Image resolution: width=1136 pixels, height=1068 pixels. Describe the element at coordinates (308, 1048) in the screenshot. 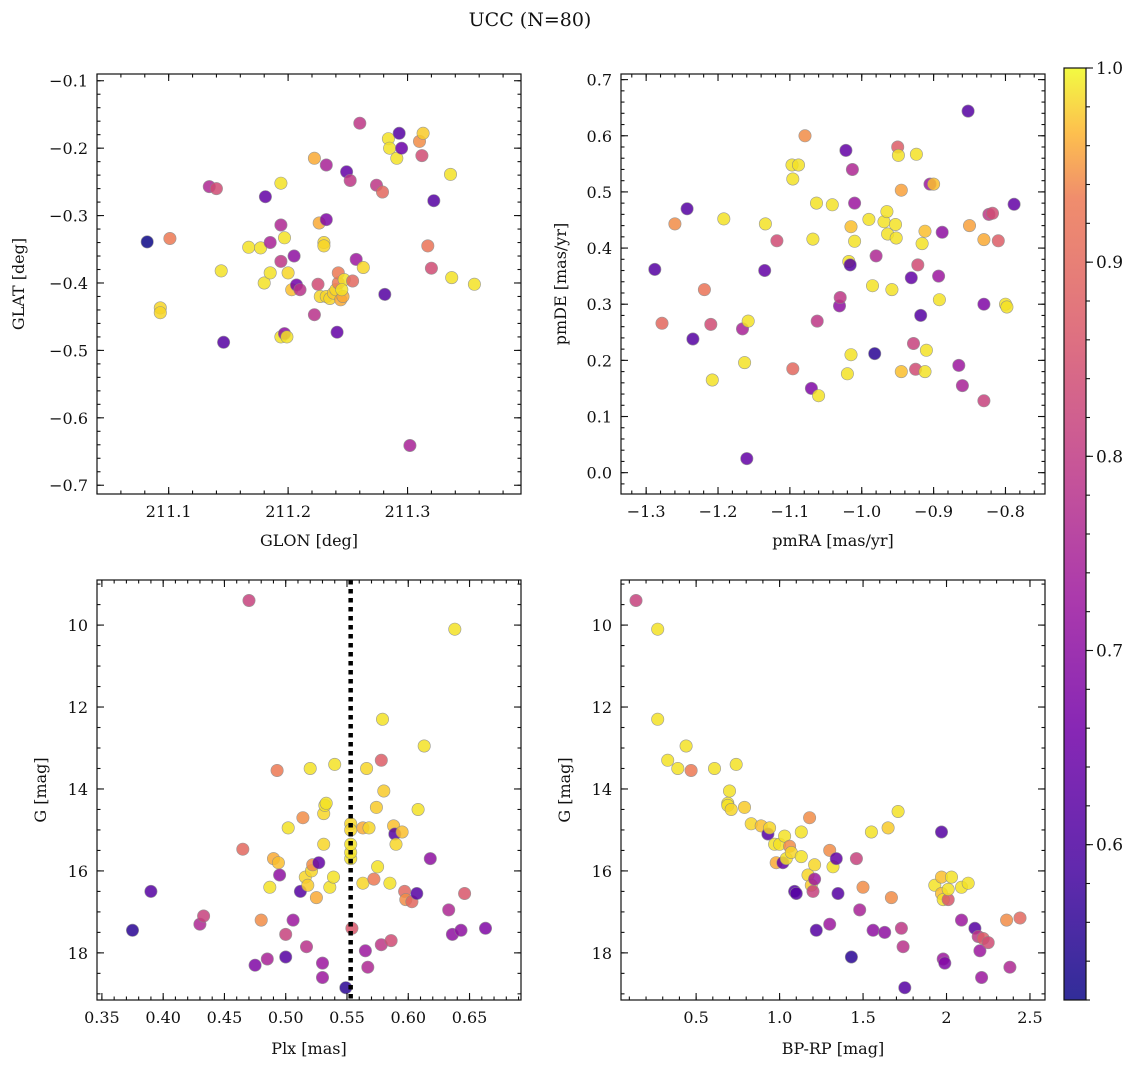

I see `x-axis-label: Plx [mas]` at that location.